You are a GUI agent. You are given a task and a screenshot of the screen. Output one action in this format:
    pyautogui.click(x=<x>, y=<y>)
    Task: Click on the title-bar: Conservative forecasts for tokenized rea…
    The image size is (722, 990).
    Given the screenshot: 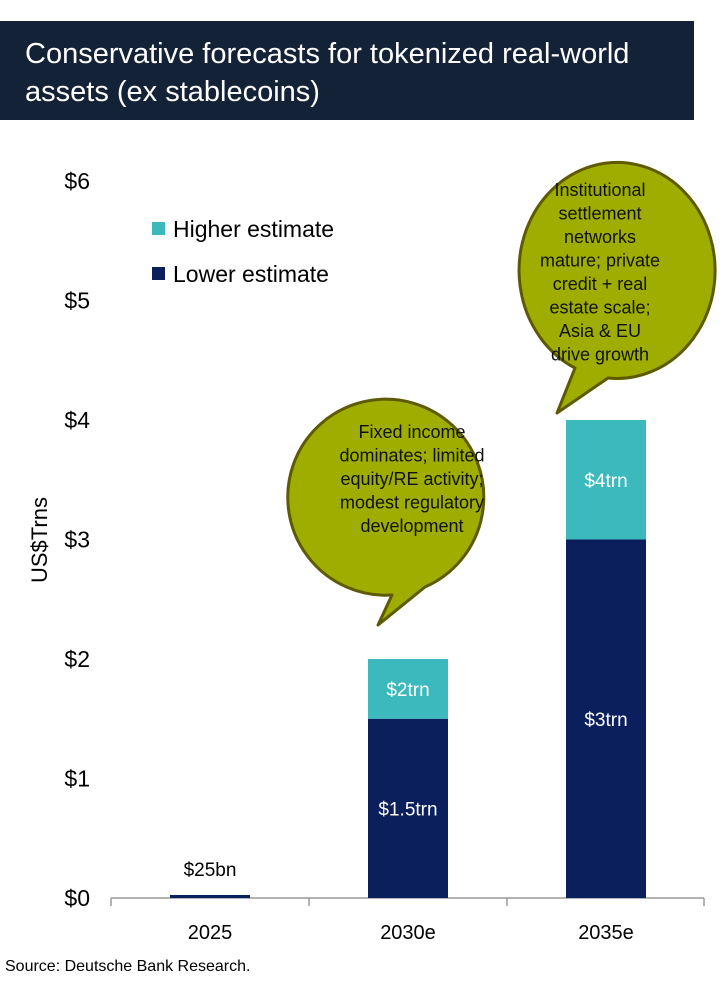 What is the action you would take?
    pyautogui.click(x=347, y=70)
    